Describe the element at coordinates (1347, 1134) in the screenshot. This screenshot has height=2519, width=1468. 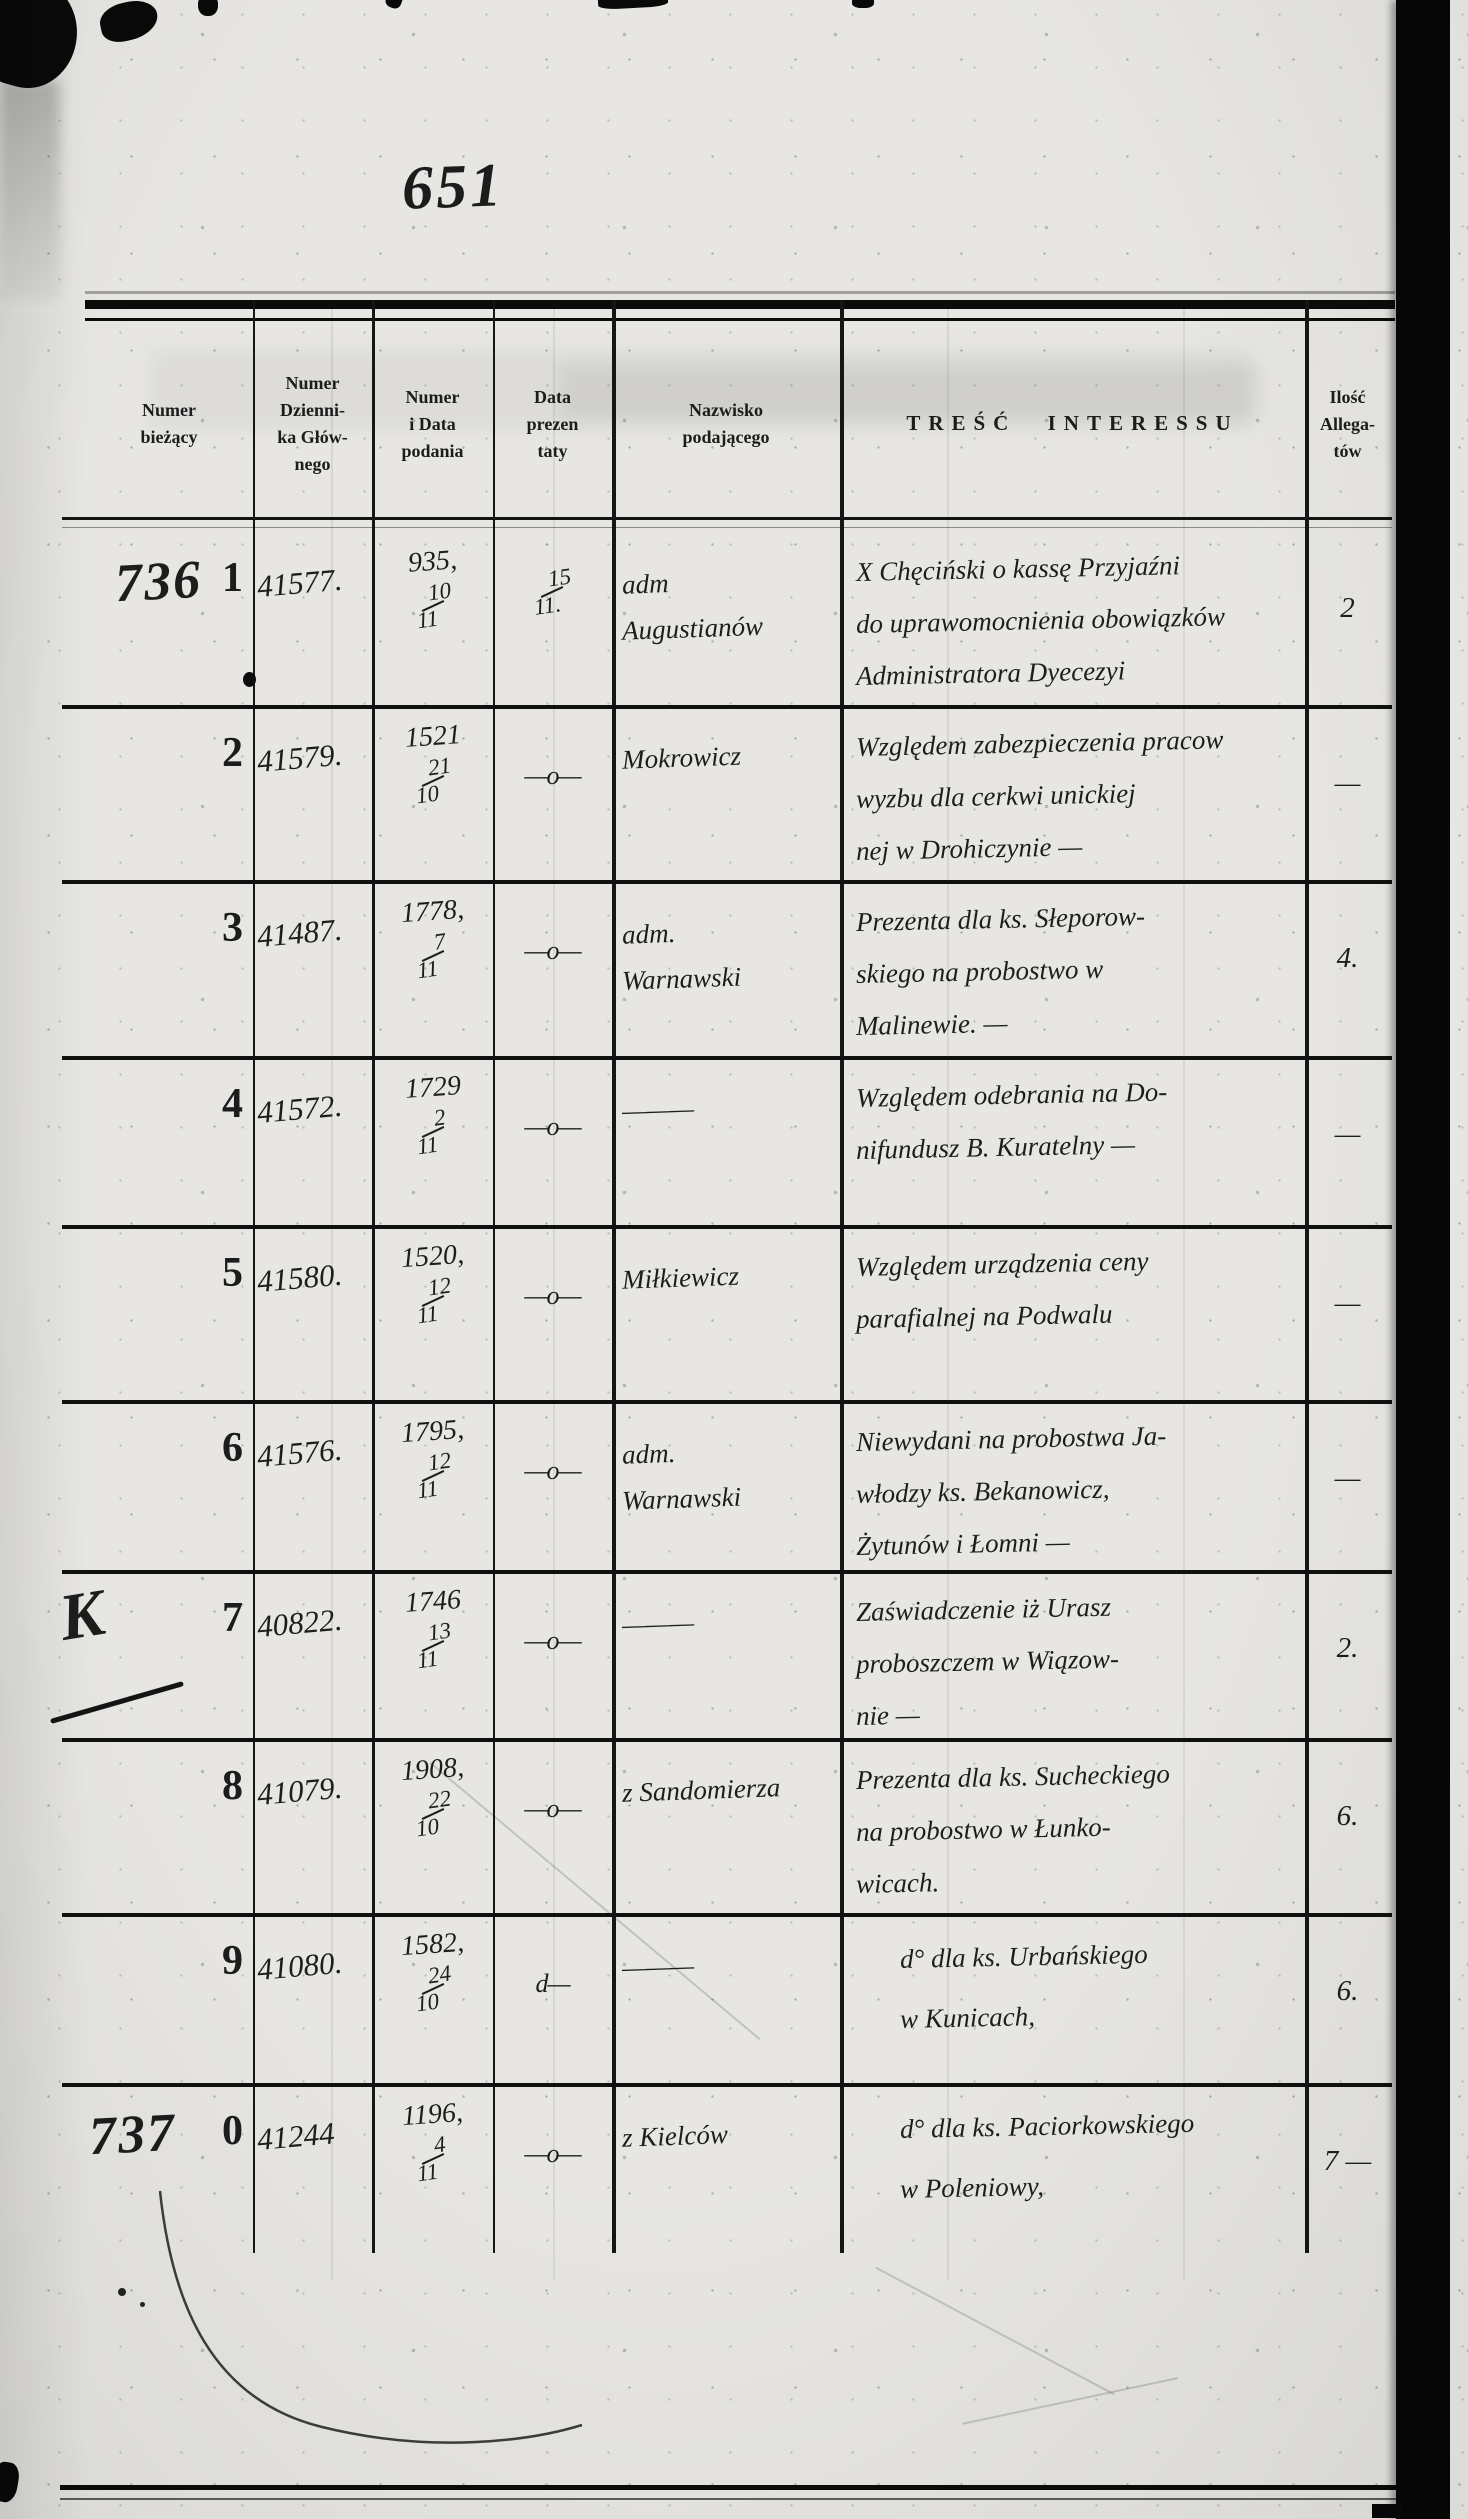
I see `attachment-count: —` at that location.